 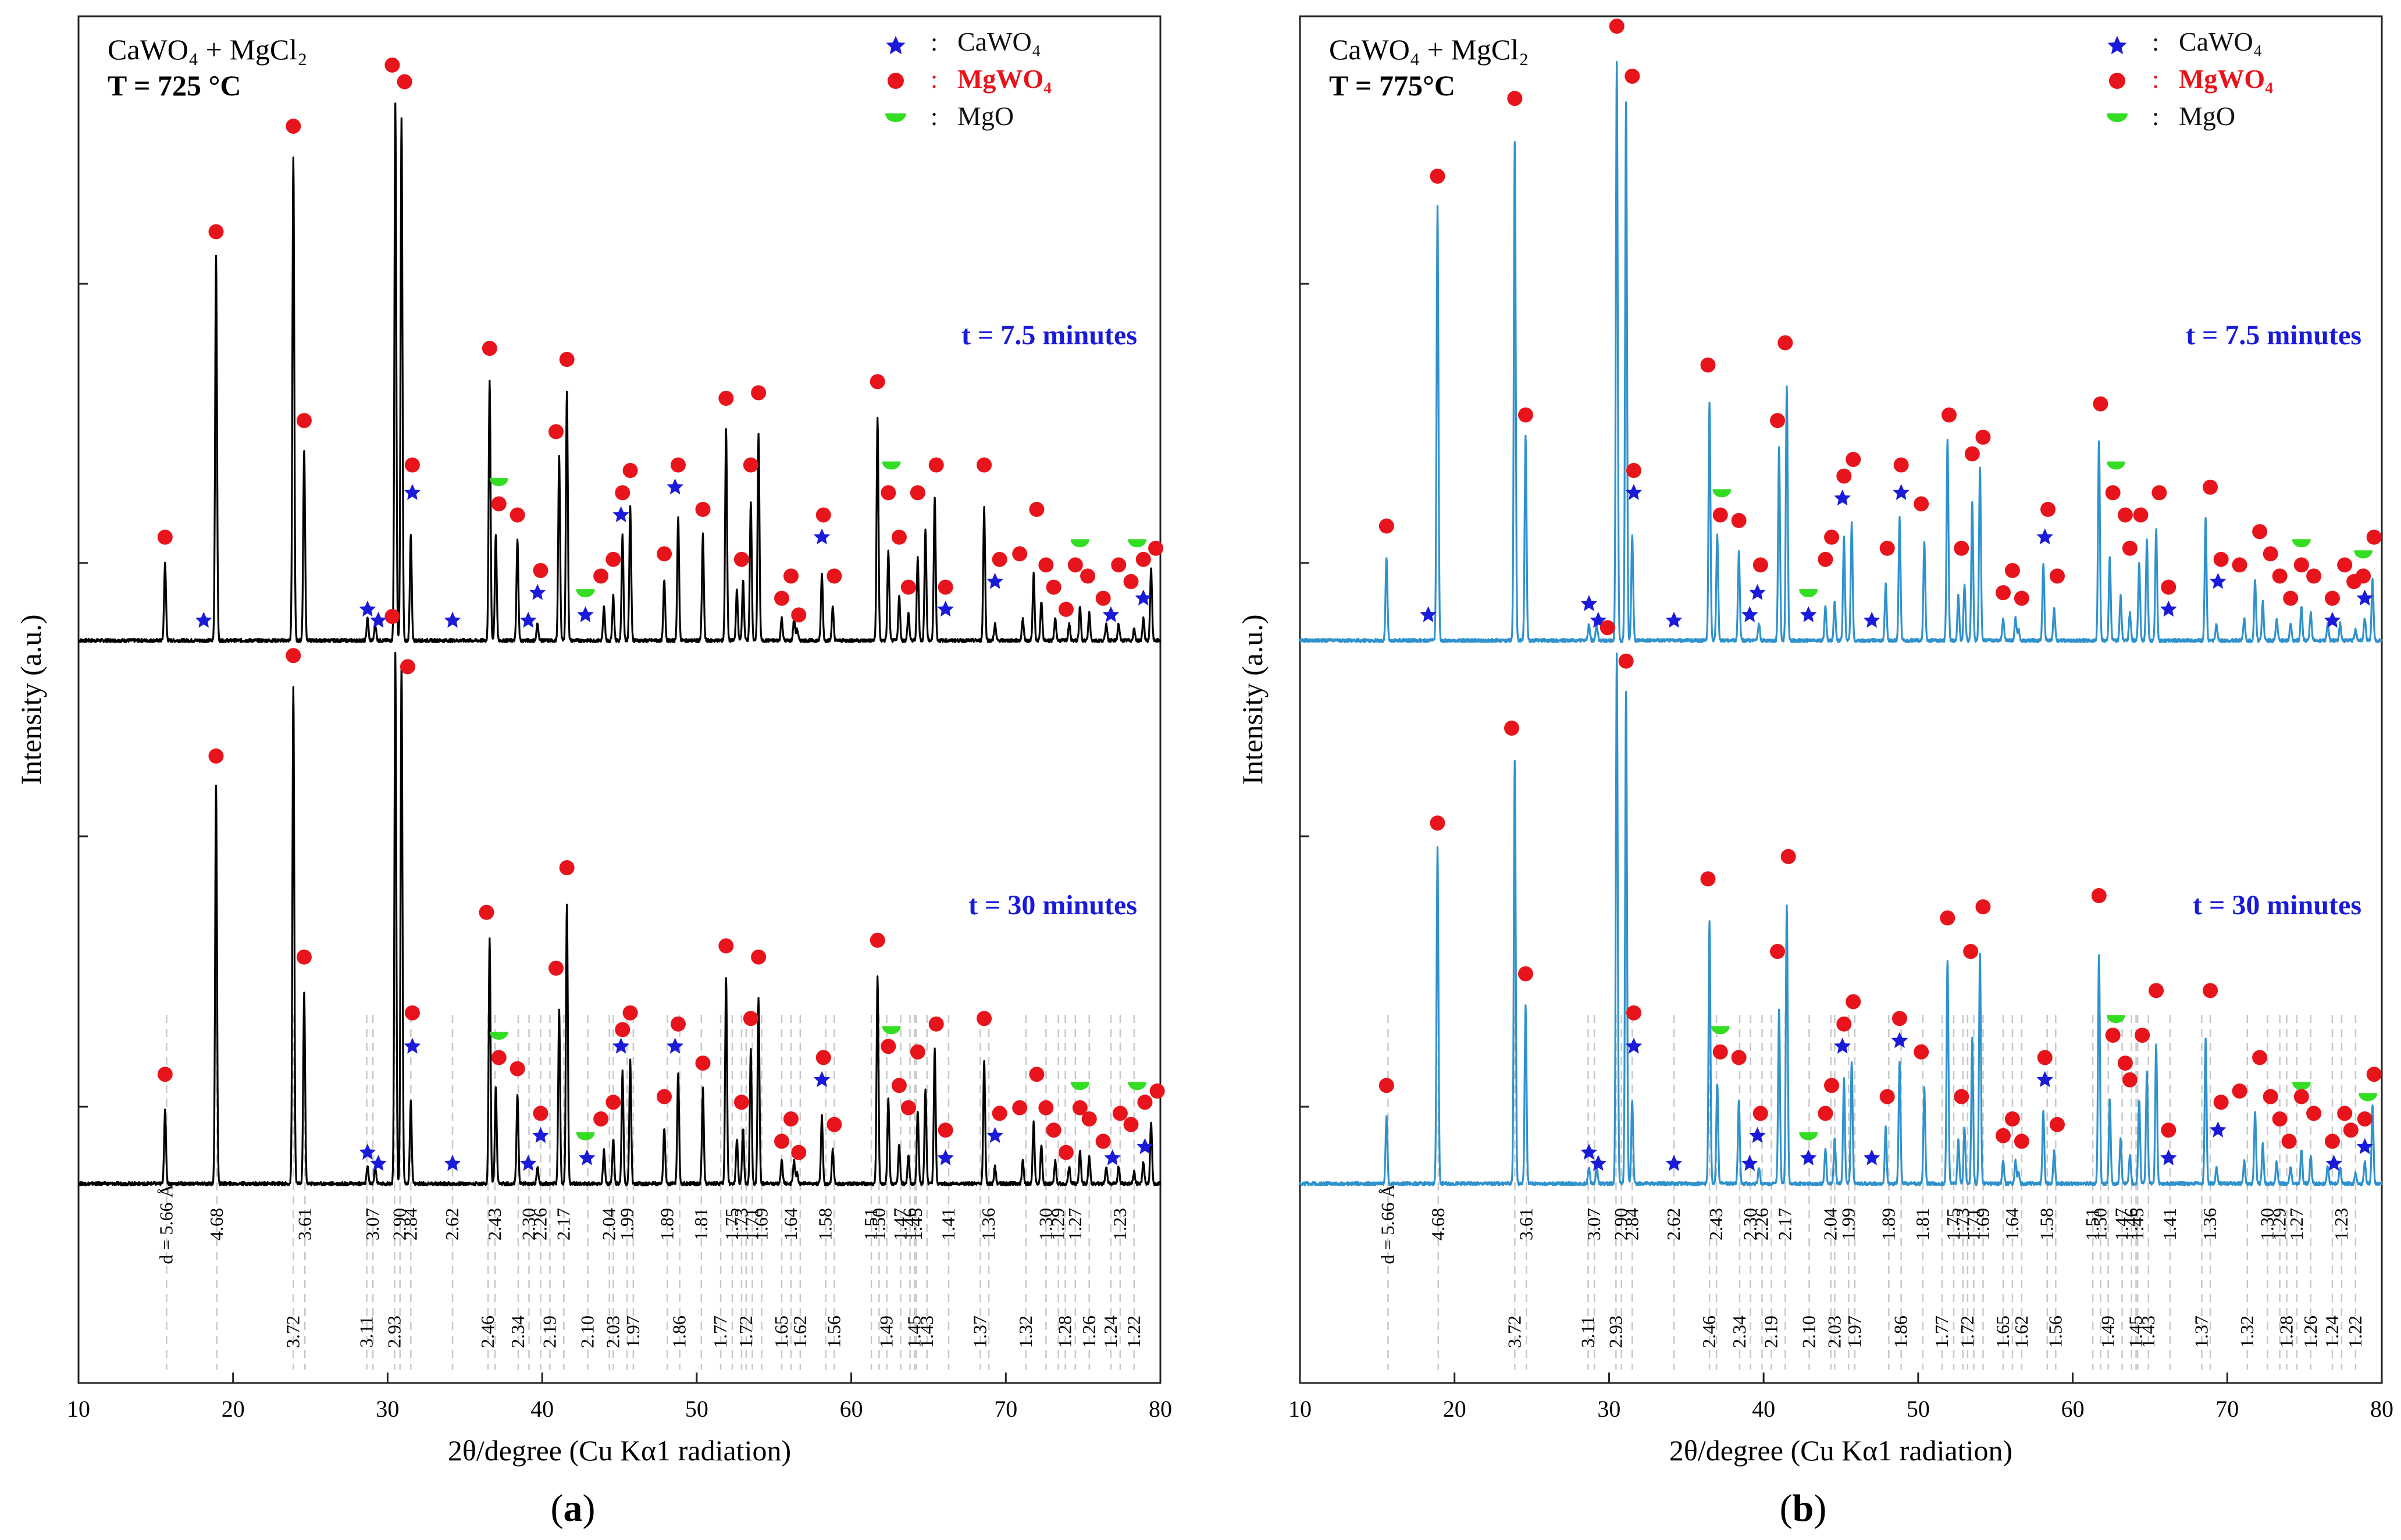 I want to click on d-spacing-label: d = 5.66 Å, so click(x=165, y=1224).